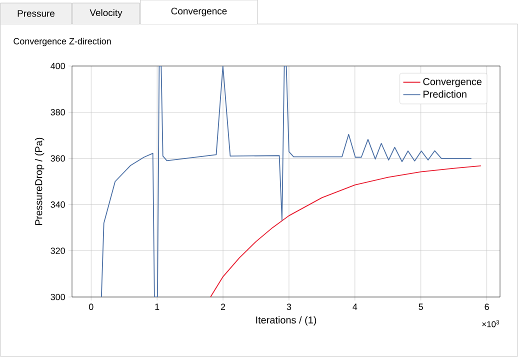 The height and width of the screenshot is (357, 518). What do you see at coordinates (486, 307) in the screenshot?
I see `x-tick-label: 6` at bounding box center [486, 307].